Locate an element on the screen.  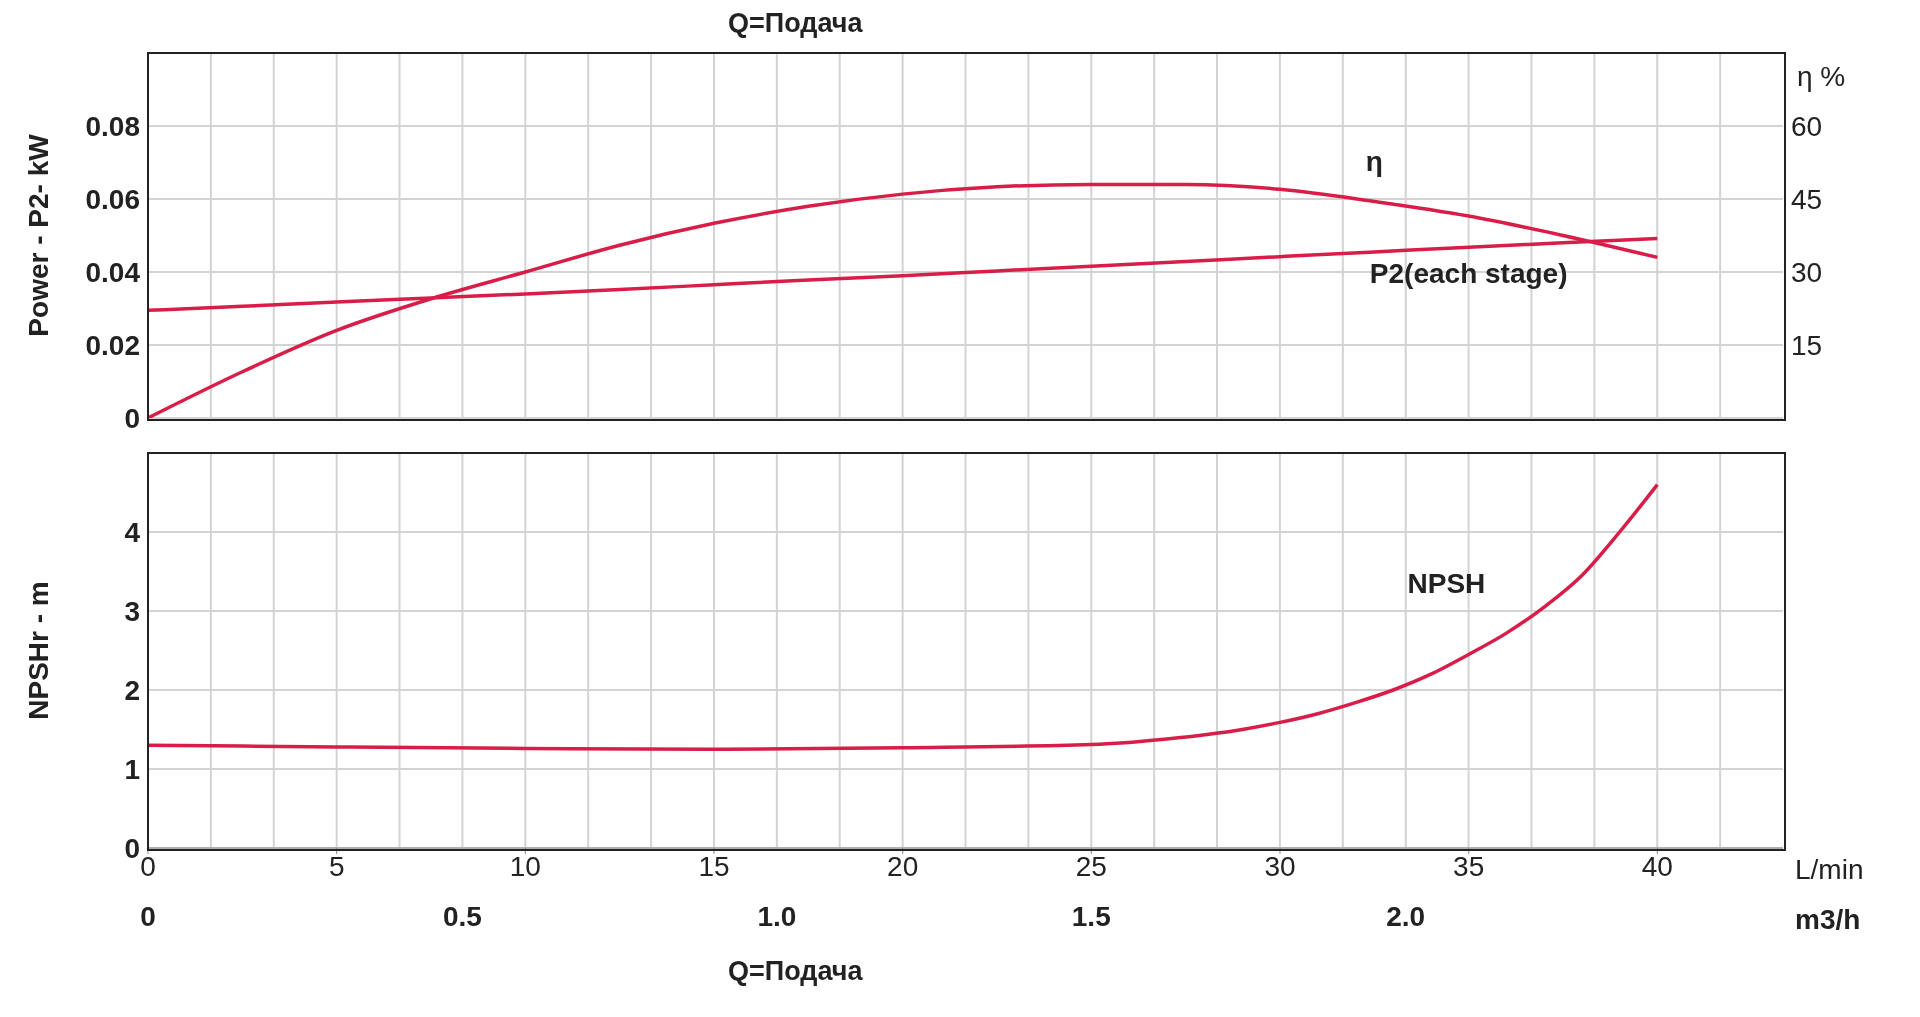
y-axis-title: Power - P2- kW is located at coordinates (38, 235).